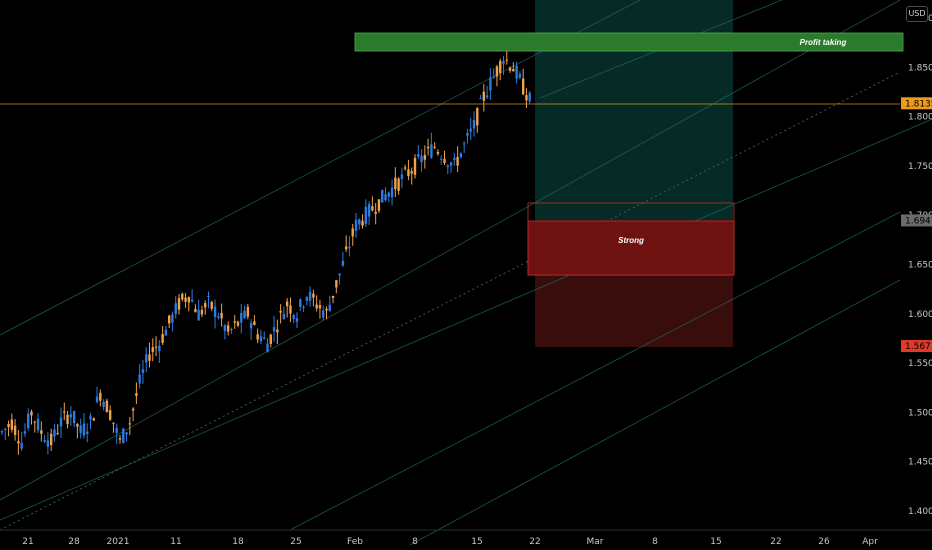  Describe the element at coordinates (355, 542) in the screenshot. I see `x-tick-label: Feb` at that location.